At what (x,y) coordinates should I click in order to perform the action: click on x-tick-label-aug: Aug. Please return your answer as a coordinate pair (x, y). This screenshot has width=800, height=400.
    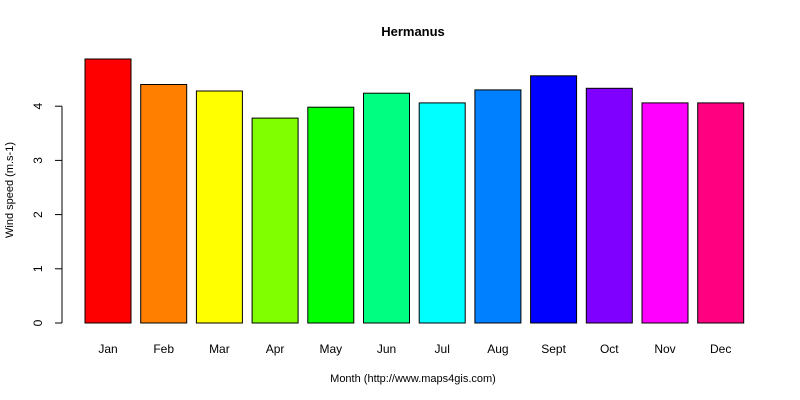
    Looking at the image, I should click on (497, 349).